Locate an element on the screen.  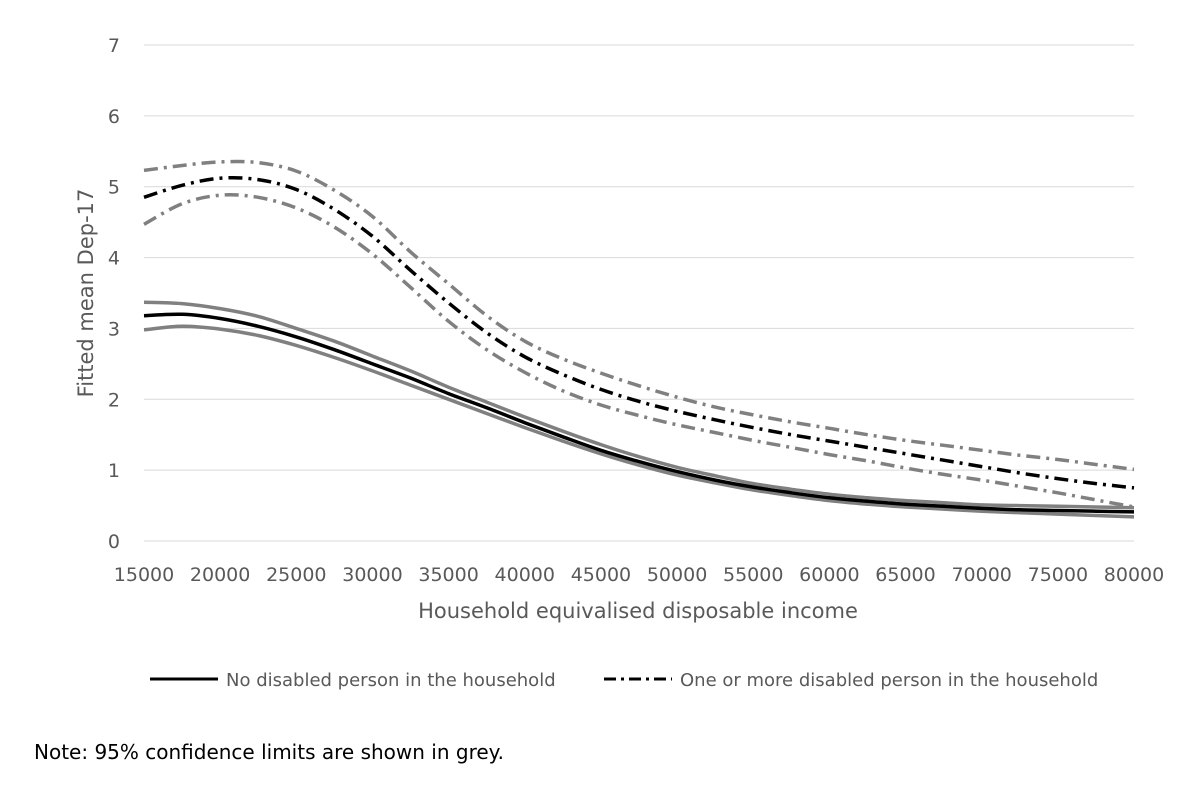
x-tick-label: 75000 is located at coordinates (1058, 575).